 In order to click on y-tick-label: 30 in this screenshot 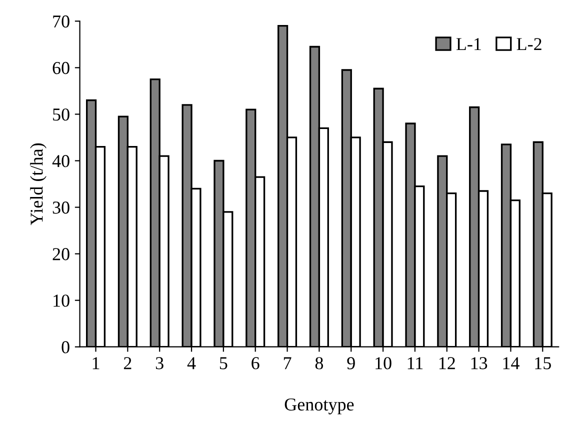, I will do `click(61, 208)`.